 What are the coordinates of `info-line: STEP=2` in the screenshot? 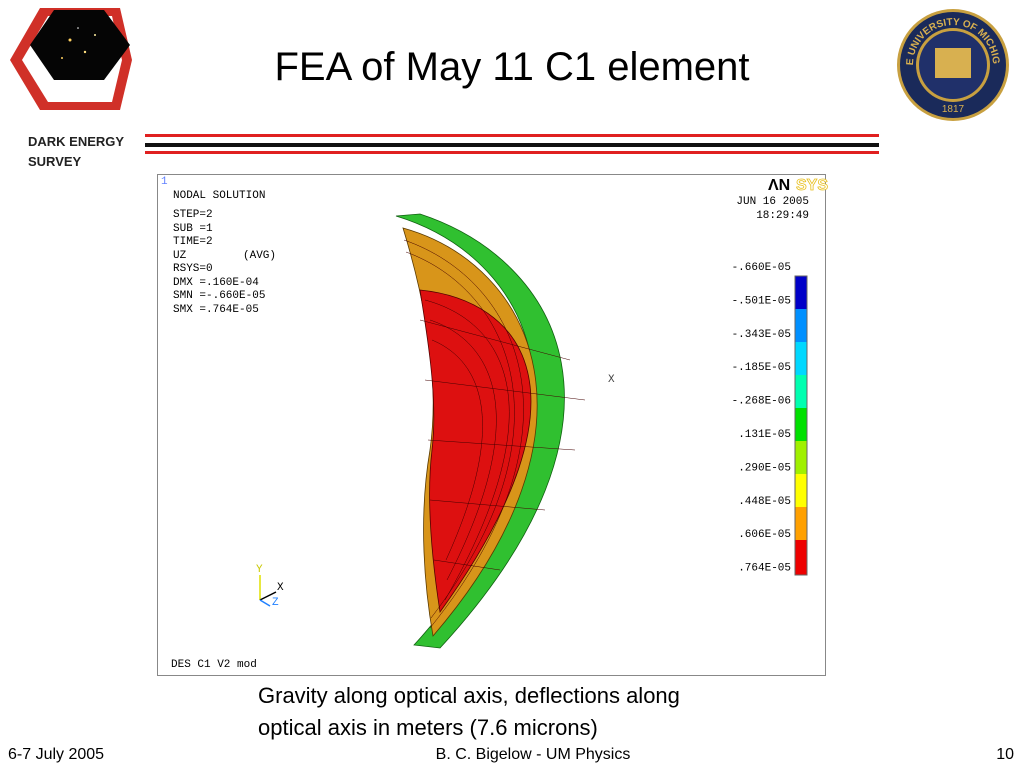 It's located at (193, 215).